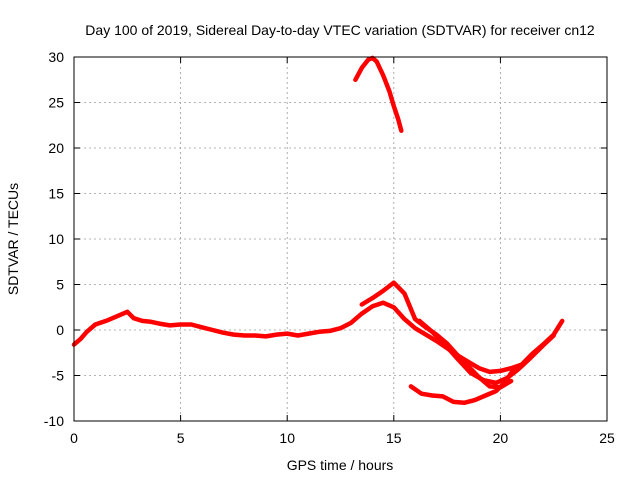 This screenshot has height=480, width=640. Describe the element at coordinates (56, 103) in the screenshot. I see `y-tick-label: 25` at that location.